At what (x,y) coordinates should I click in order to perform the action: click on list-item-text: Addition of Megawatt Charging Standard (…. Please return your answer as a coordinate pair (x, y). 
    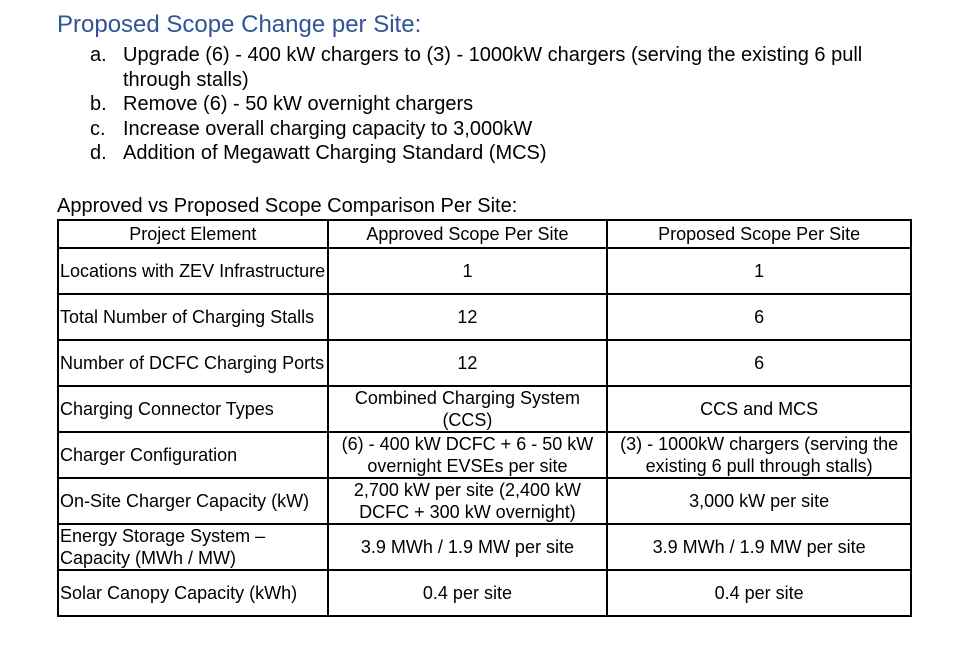
    Looking at the image, I should click on (335, 153).